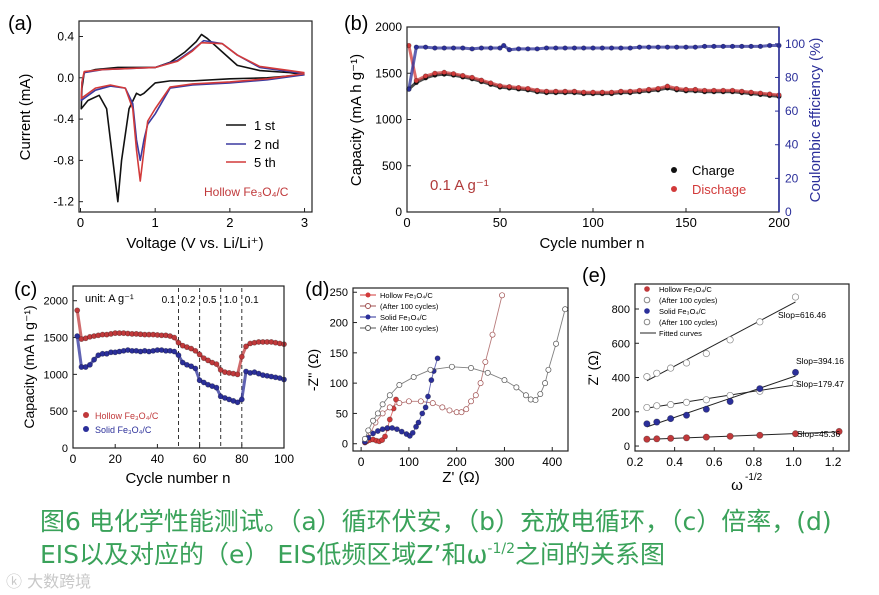 This screenshot has height=595, width=879. I want to click on b-ytick-label: 500, so click(392, 166).